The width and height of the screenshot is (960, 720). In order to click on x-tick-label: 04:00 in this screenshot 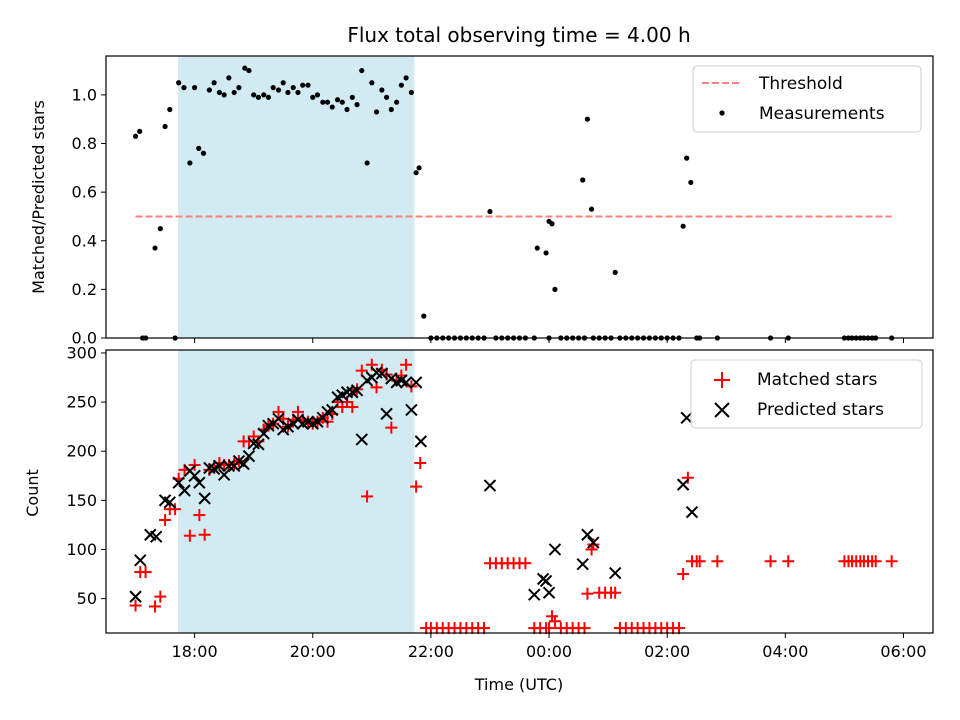, I will do `click(785, 651)`.